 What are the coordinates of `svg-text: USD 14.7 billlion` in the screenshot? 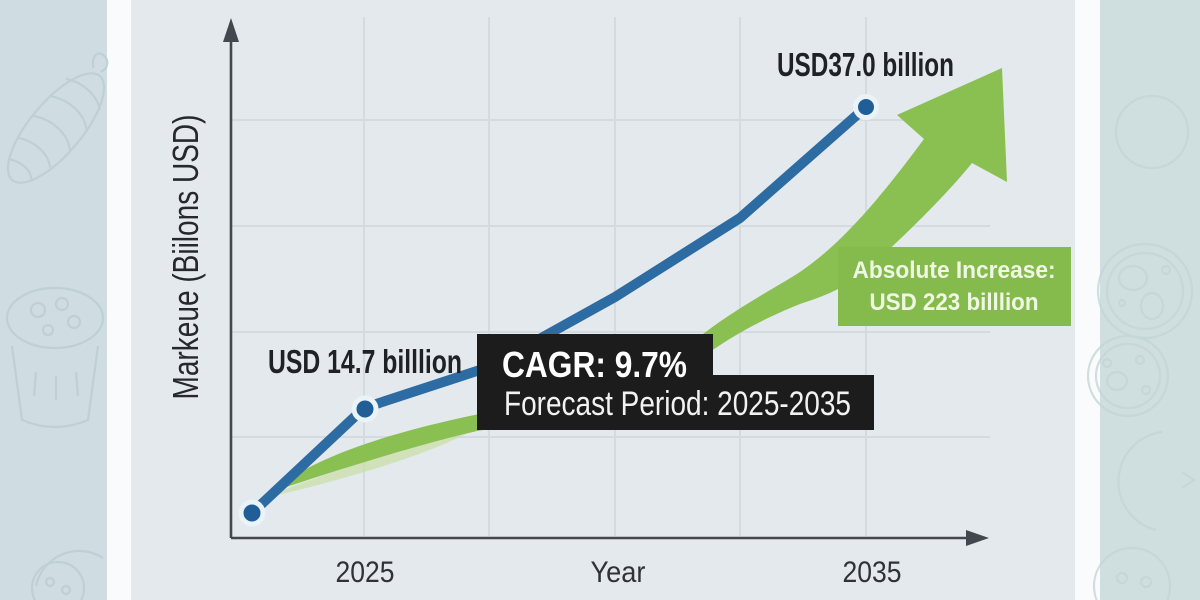 It's located at (365, 361).